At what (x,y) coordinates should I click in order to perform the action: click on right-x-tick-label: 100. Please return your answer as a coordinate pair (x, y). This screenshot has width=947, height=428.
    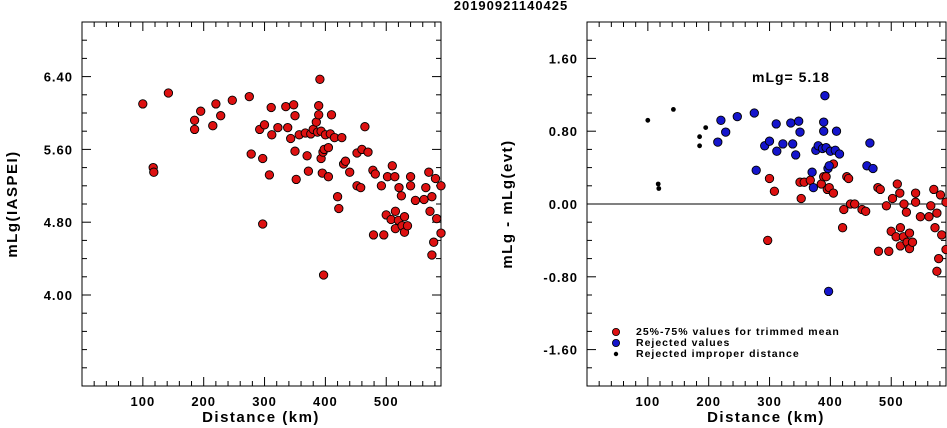
    Looking at the image, I should click on (647, 401).